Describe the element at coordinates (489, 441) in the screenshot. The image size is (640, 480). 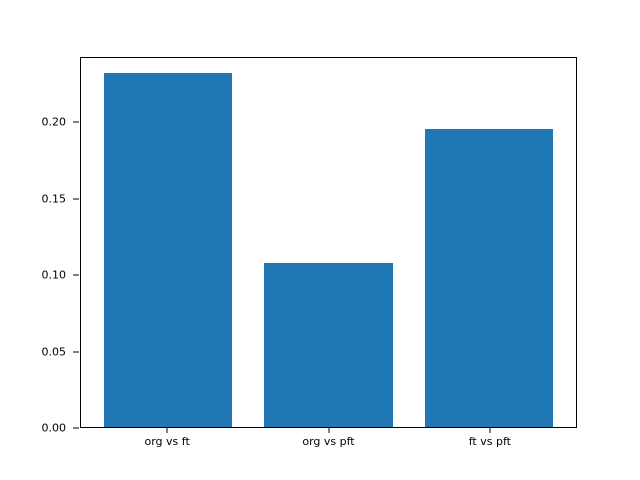
I see `x-tick-label-ft-vs-pft: ft vs pft` at that location.